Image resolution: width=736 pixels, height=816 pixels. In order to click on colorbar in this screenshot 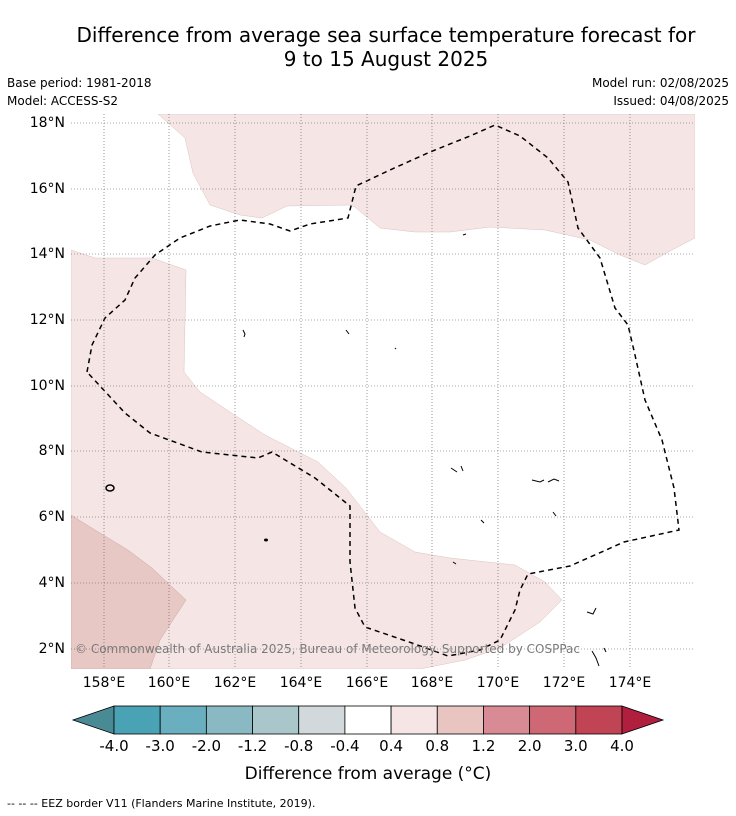, I will do `click(368, 720)`.